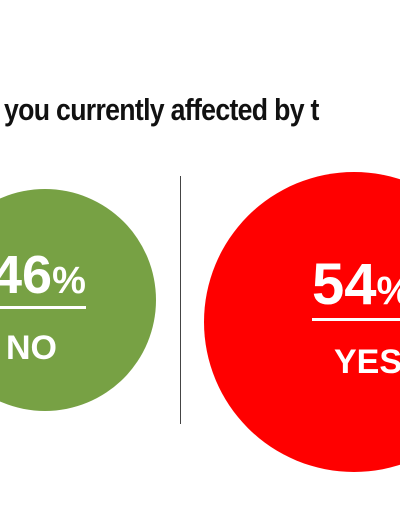  I want to click on label-block-yes: 54% YES, so click(356, 319).